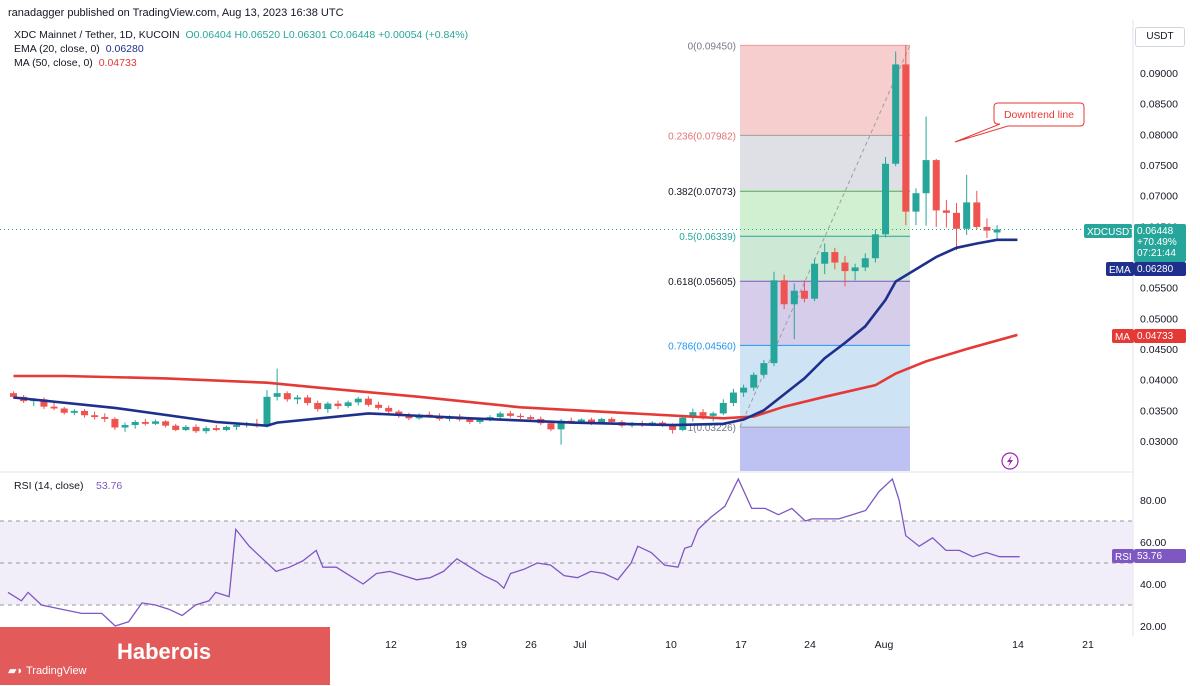 This screenshot has width=1200, height=686. Describe the element at coordinates (208, 35) in the screenshot. I see `ohlc-open: O0.06404` at that location.